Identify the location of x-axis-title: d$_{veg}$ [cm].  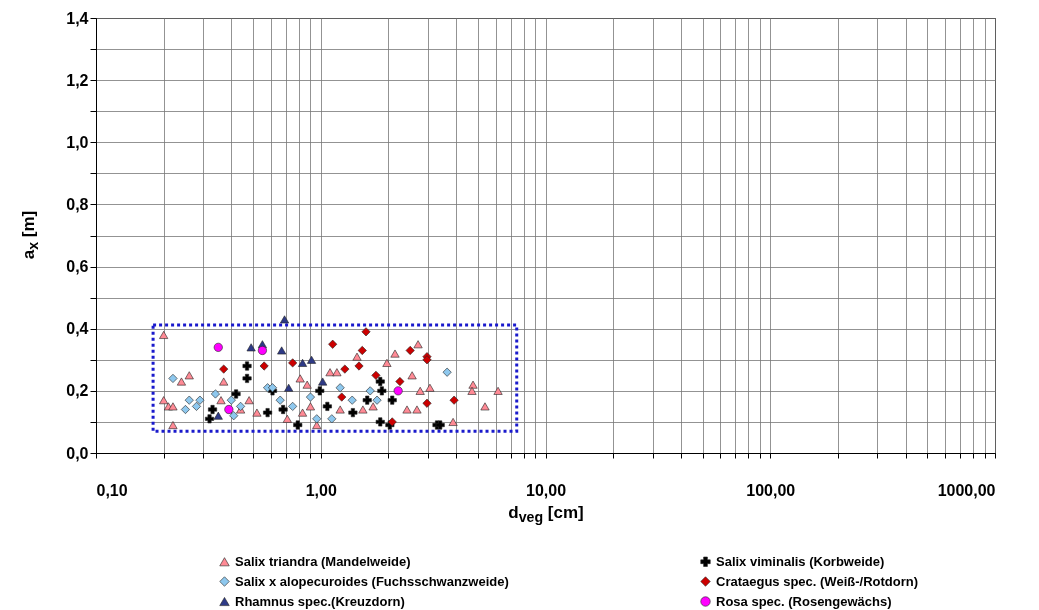
(546, 514).